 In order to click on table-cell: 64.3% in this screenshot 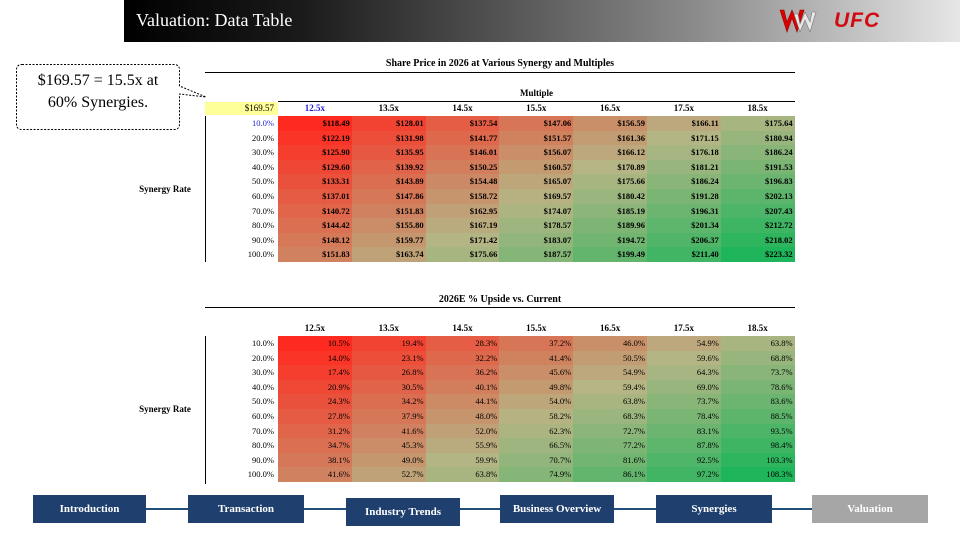, I will do `click(683, 372)`.